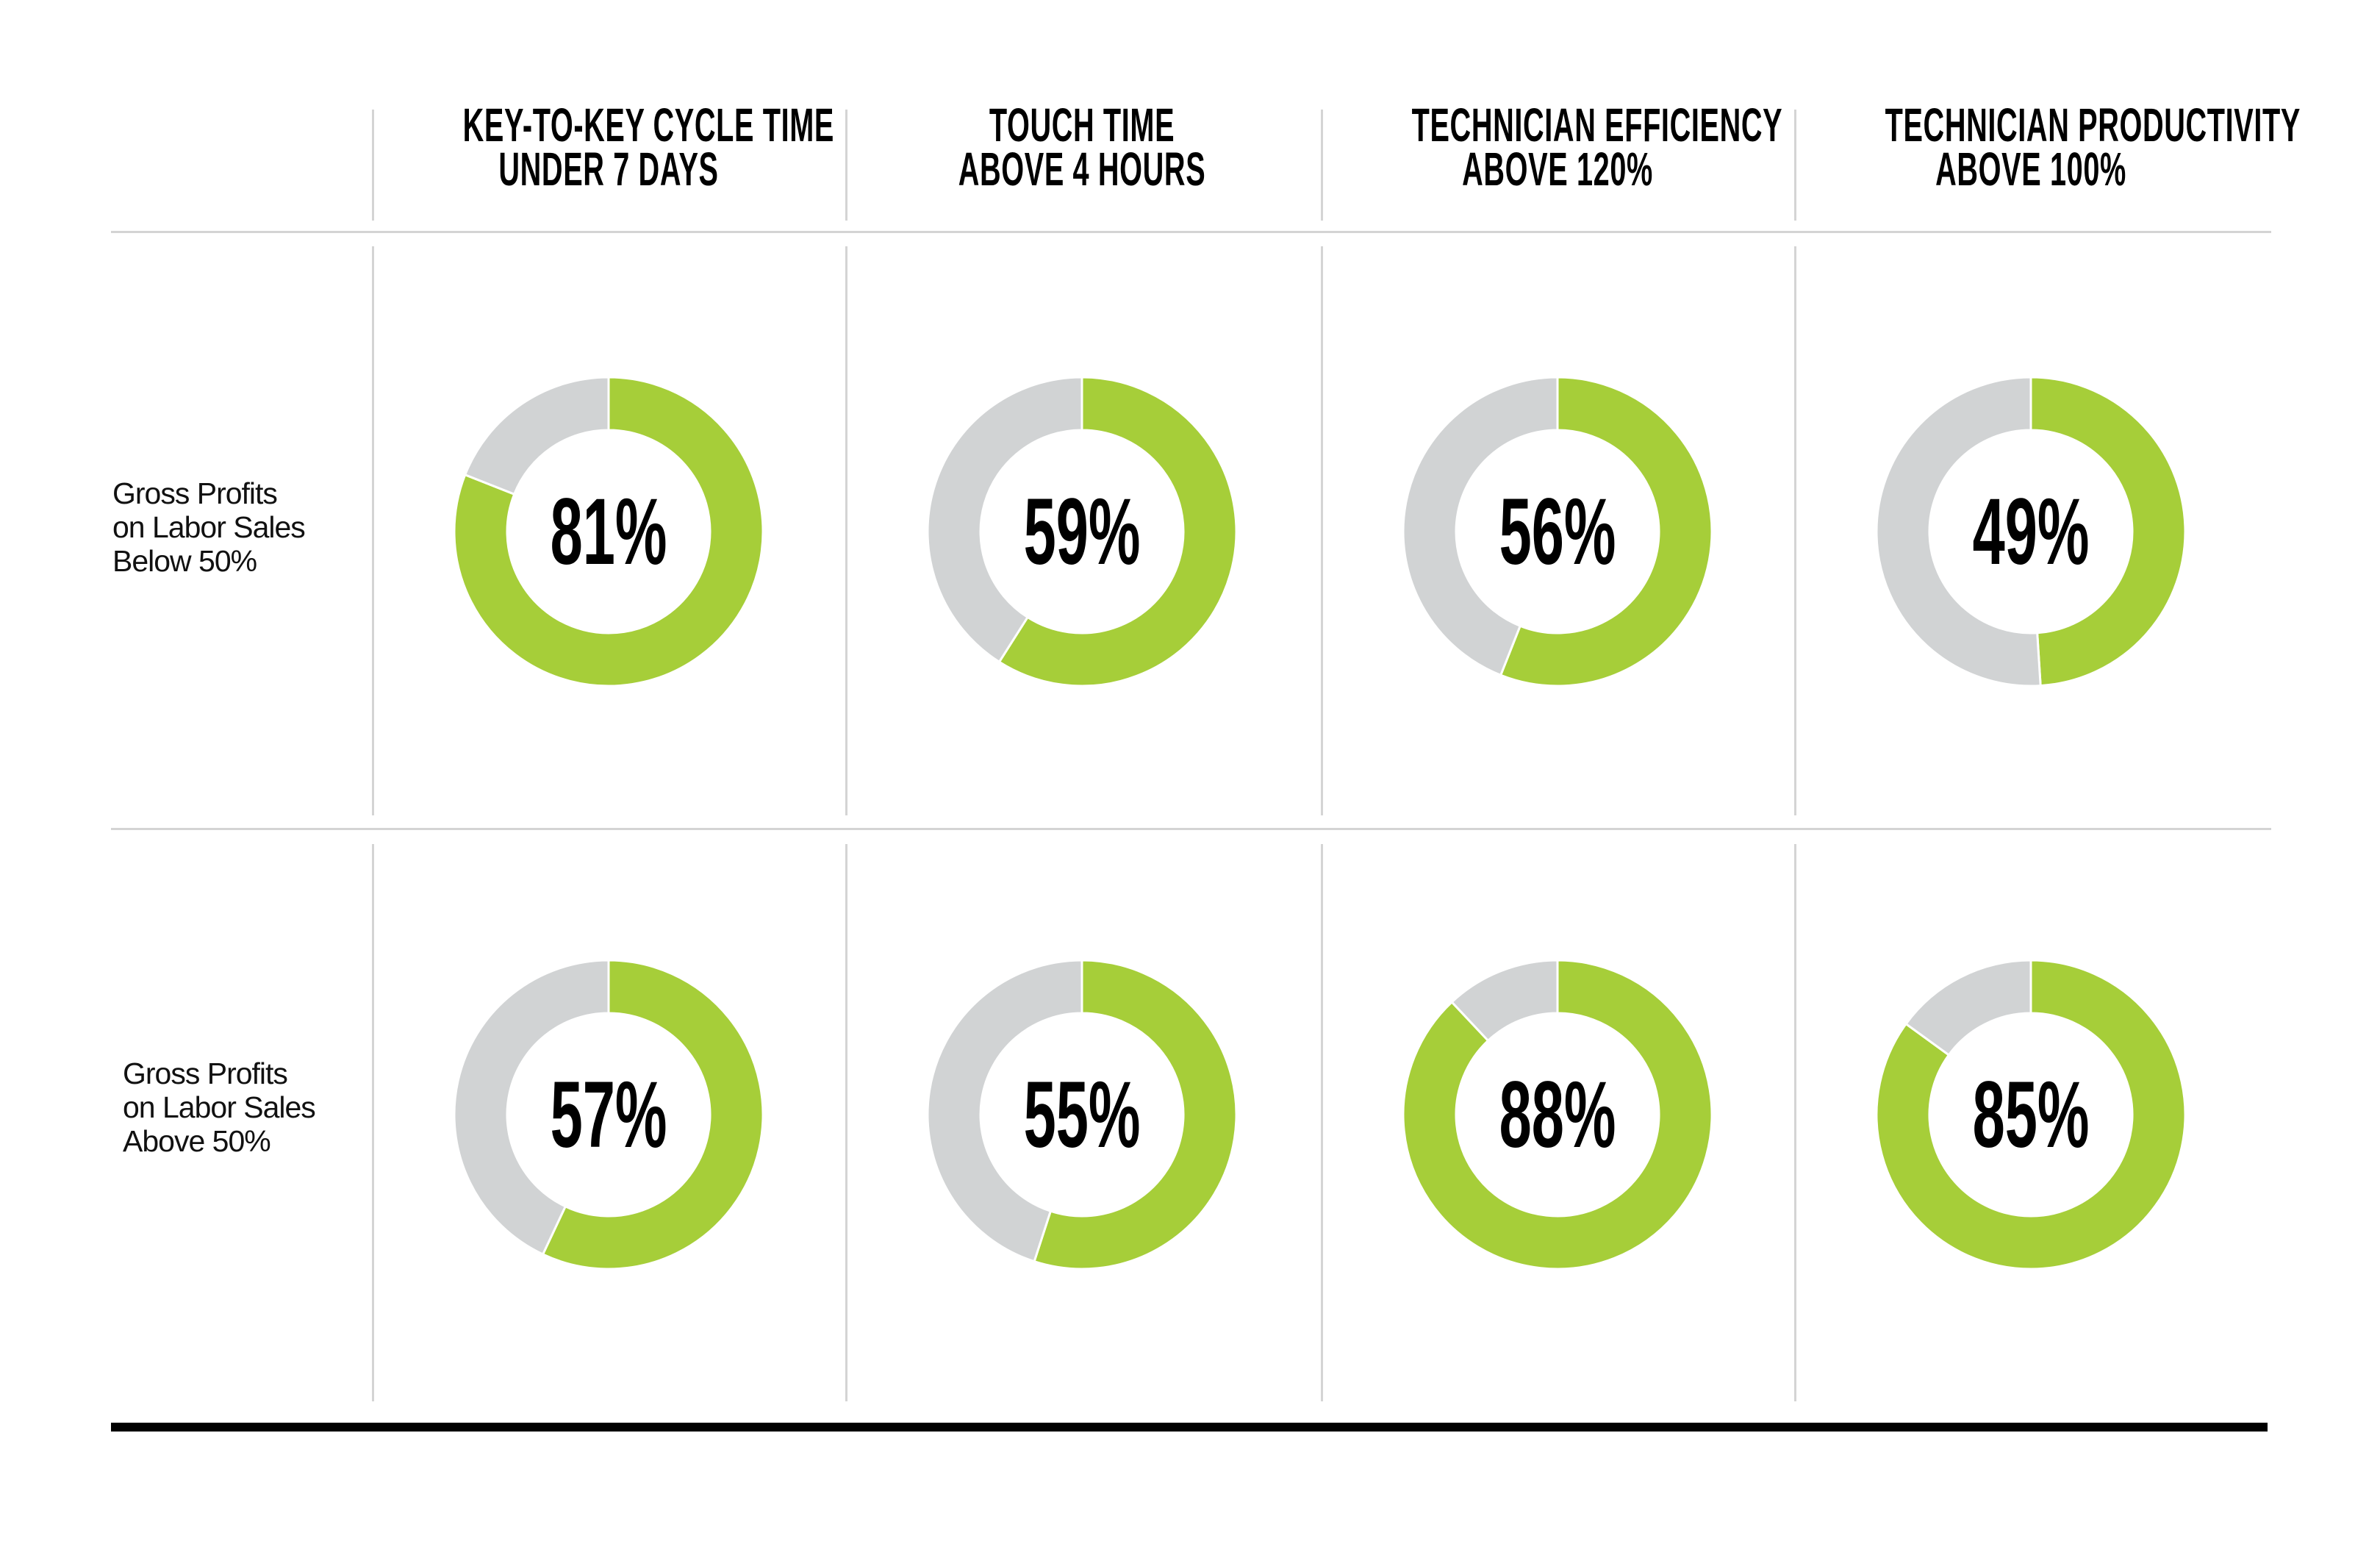 The height and width of the screenshot is (1544, 2380). I want to click on donut-value-label: 55%, so click(1082, 1115).